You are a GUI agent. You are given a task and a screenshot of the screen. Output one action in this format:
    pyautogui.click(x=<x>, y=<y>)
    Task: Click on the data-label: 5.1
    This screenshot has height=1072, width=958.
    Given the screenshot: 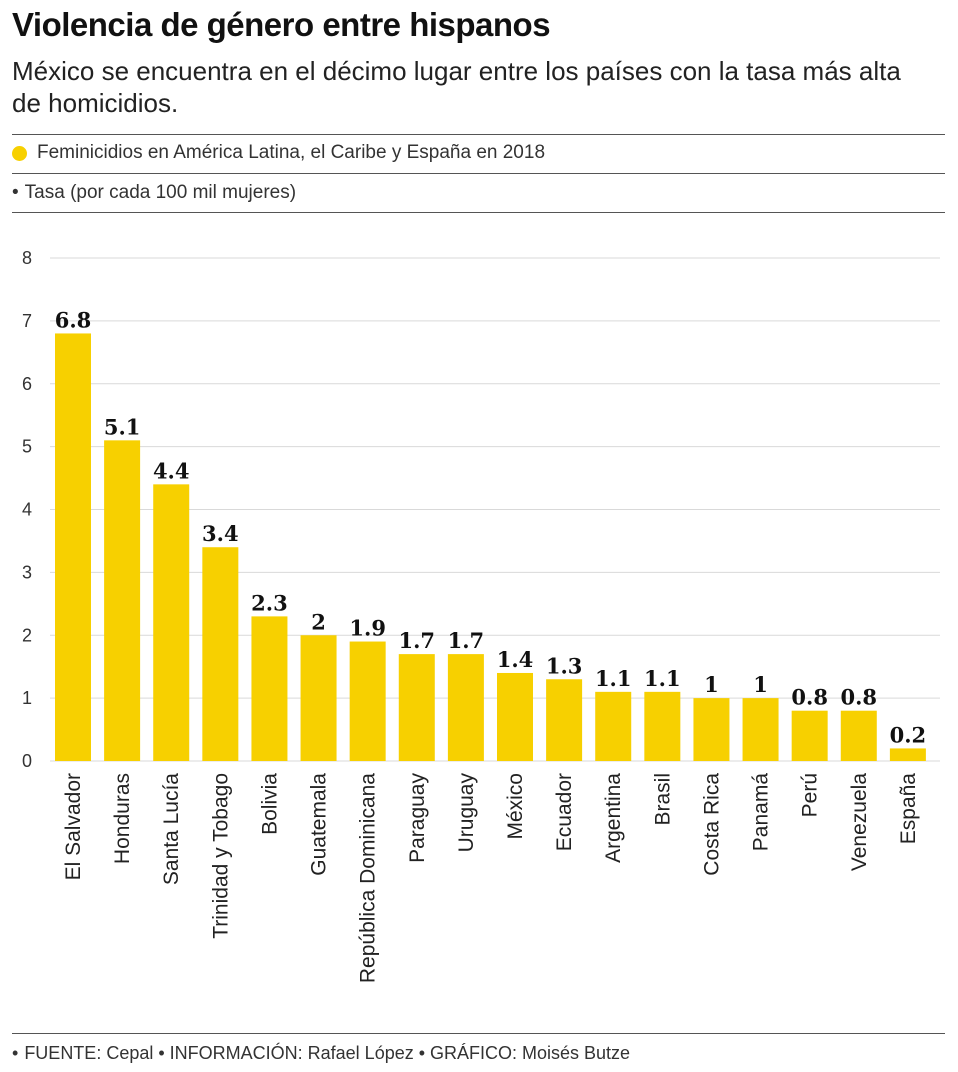 What is the action you would take?
    pyautogui.click(x=122, y=426)
    